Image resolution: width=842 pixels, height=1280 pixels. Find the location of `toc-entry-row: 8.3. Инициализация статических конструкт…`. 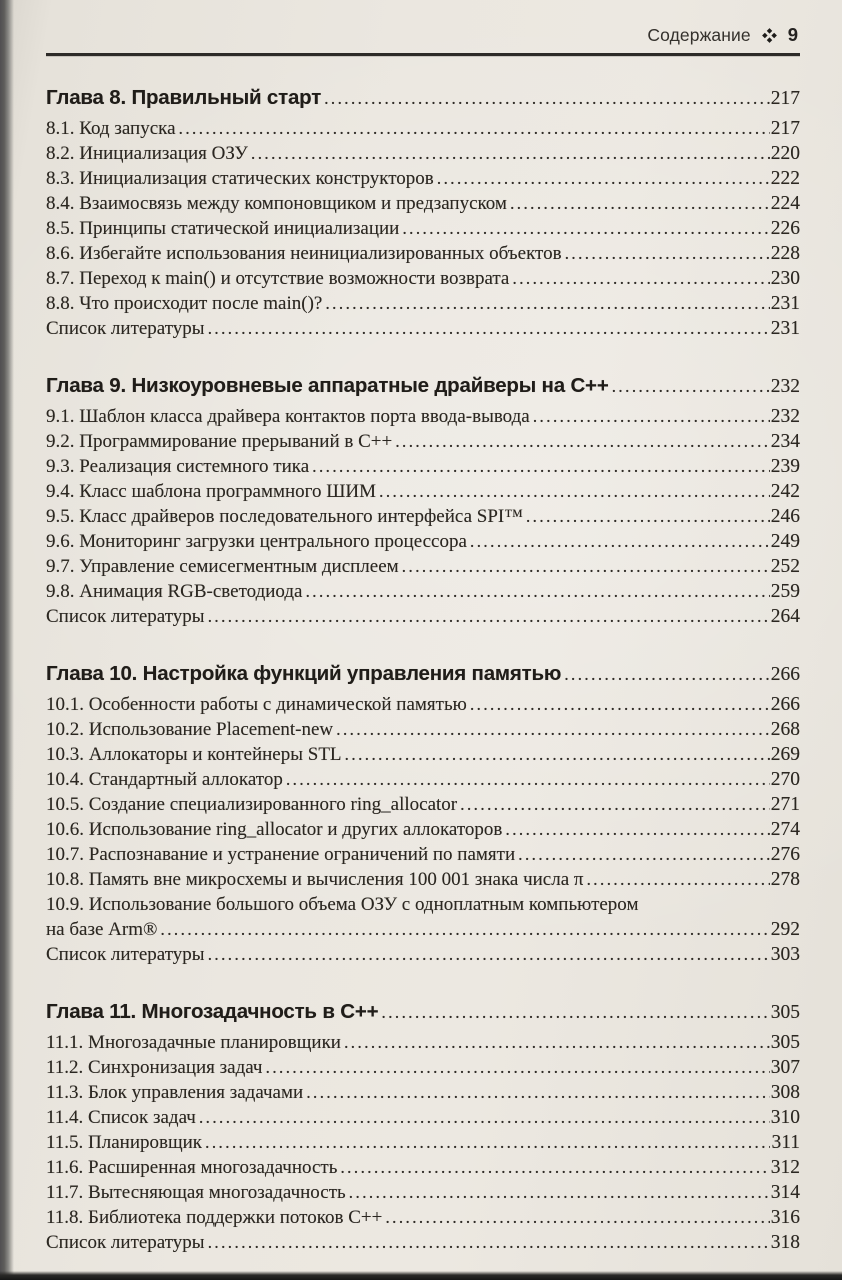

toc-entry-row: 8.3. Инициализация статических конструкт… is located at coordinates (423, 178).